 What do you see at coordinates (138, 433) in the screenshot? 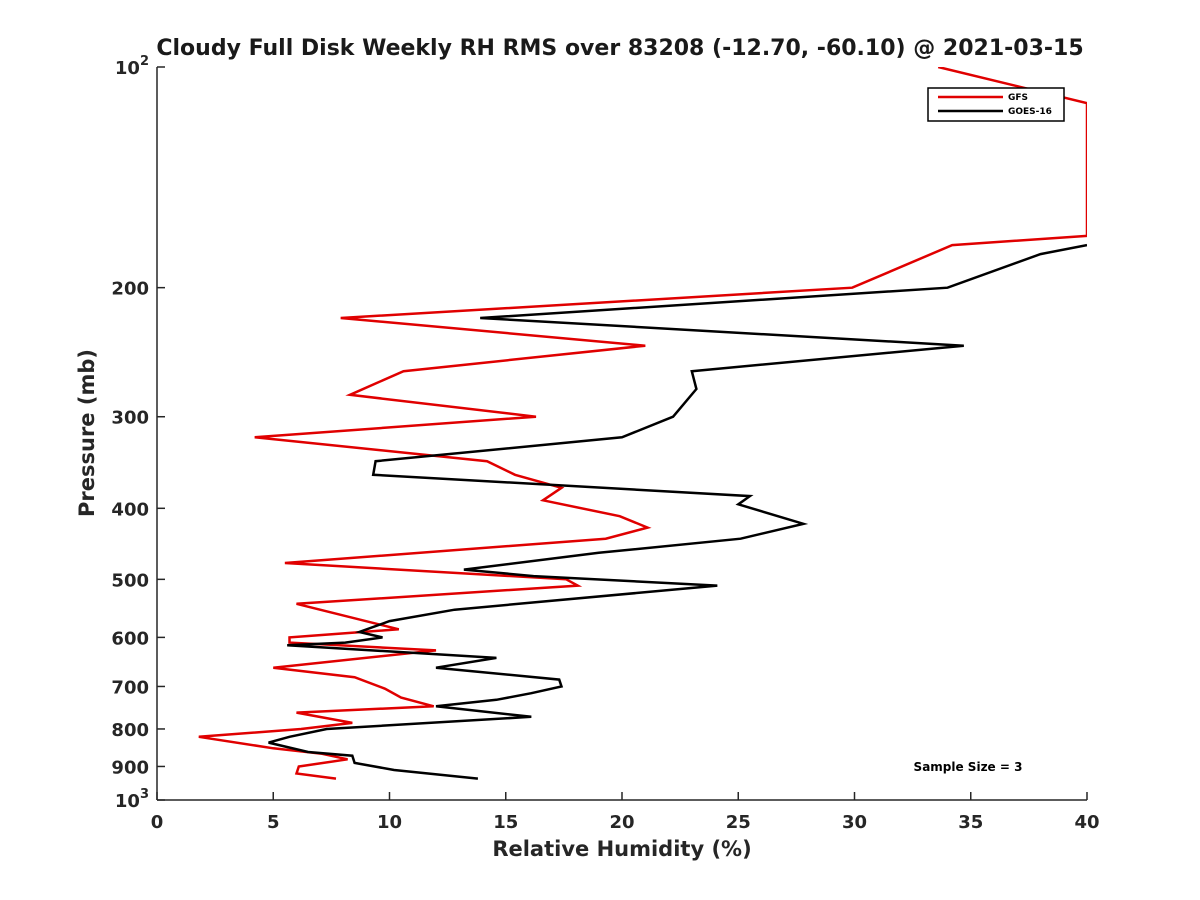
I see `y-axis-ticks: 10² 200 300 400 500 600 700 800 900 10³` at bounding box center [138, 433].